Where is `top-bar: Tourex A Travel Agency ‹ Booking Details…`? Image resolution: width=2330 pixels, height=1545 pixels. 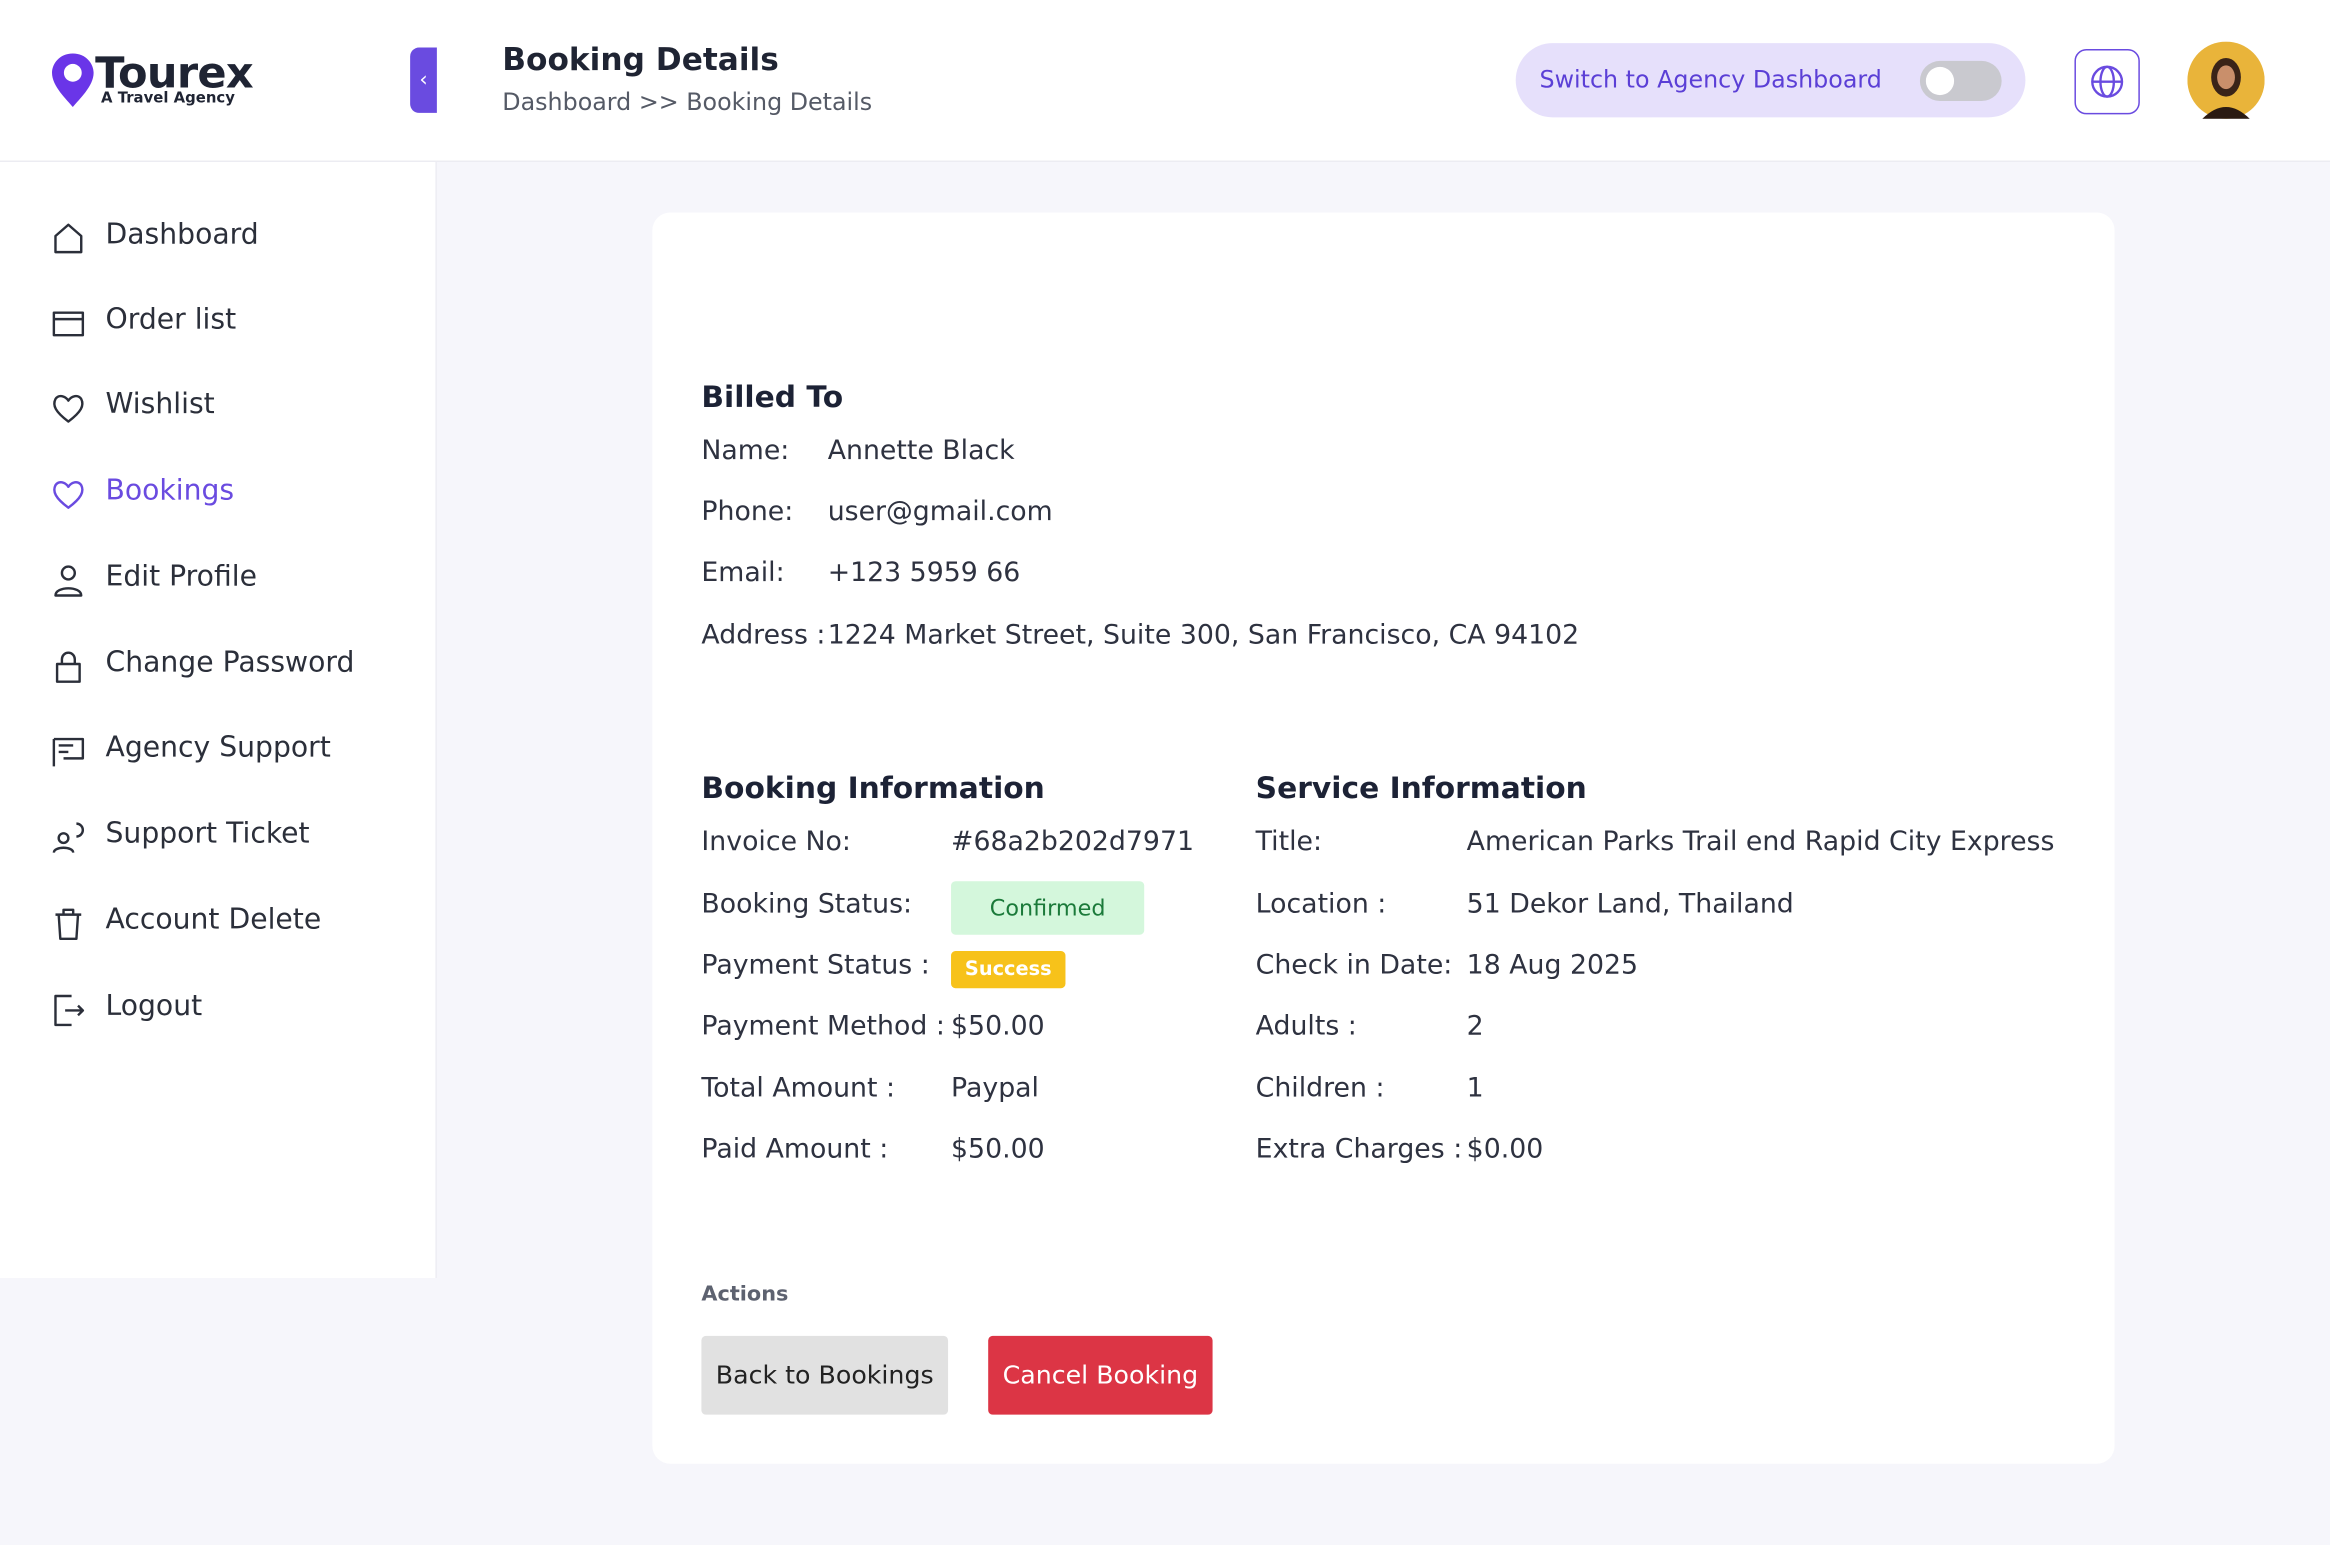
top-bar: Tourex A Travel Agency ‹ Booking Details… is located at coordinates (1165, 81).